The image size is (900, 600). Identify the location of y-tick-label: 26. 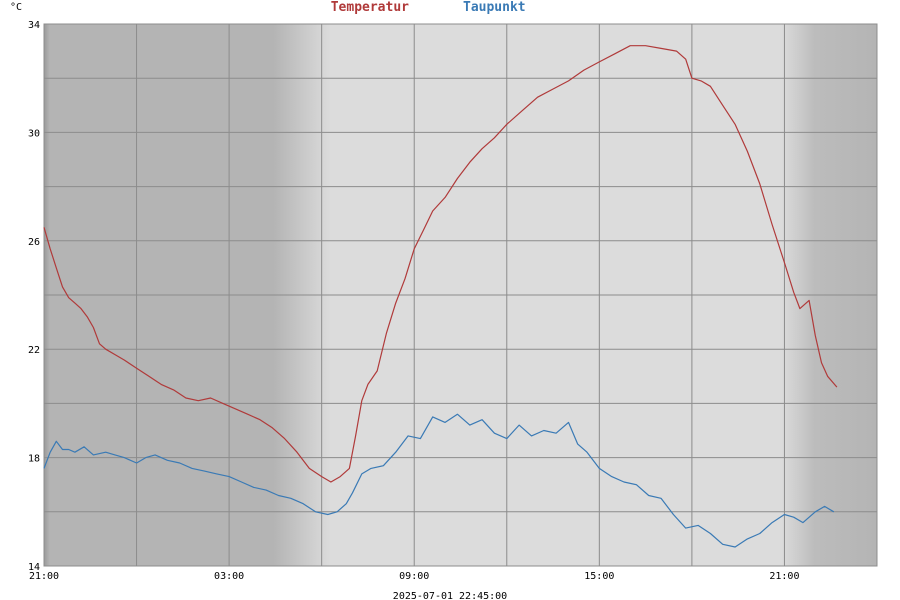
(34, 242).